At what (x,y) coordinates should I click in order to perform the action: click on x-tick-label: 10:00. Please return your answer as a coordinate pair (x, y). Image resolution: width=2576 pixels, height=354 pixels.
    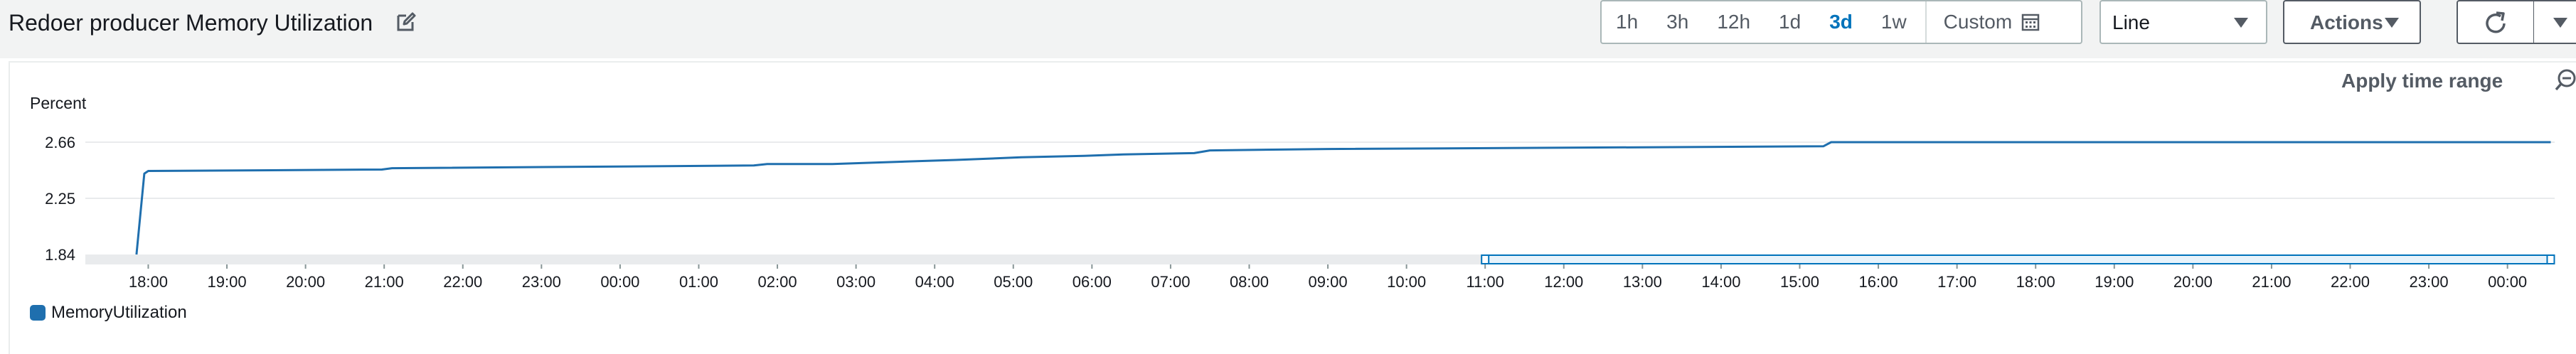
    Looking at the image, I should click on (1406, 282).